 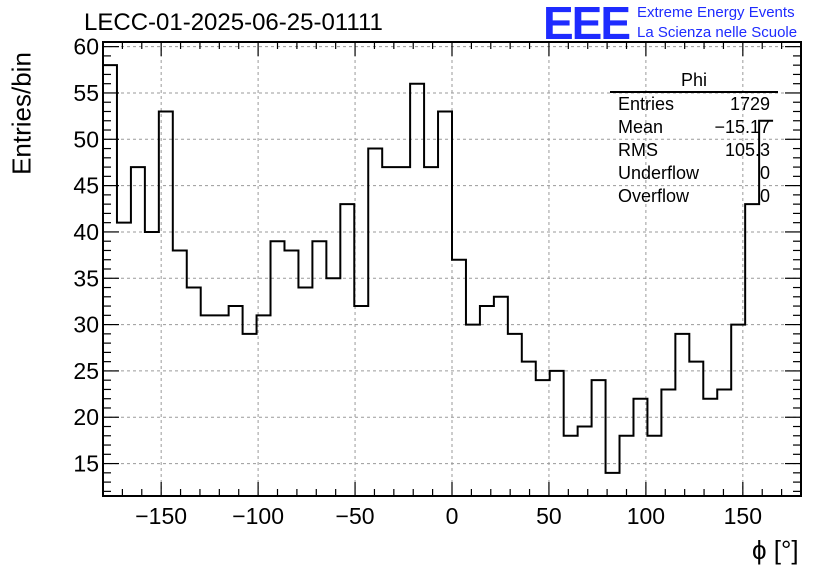 What do you see at coordinates (161, 516) in the screenshot?
I see `x-tick-label: −150` at bounding box center [161, 516].